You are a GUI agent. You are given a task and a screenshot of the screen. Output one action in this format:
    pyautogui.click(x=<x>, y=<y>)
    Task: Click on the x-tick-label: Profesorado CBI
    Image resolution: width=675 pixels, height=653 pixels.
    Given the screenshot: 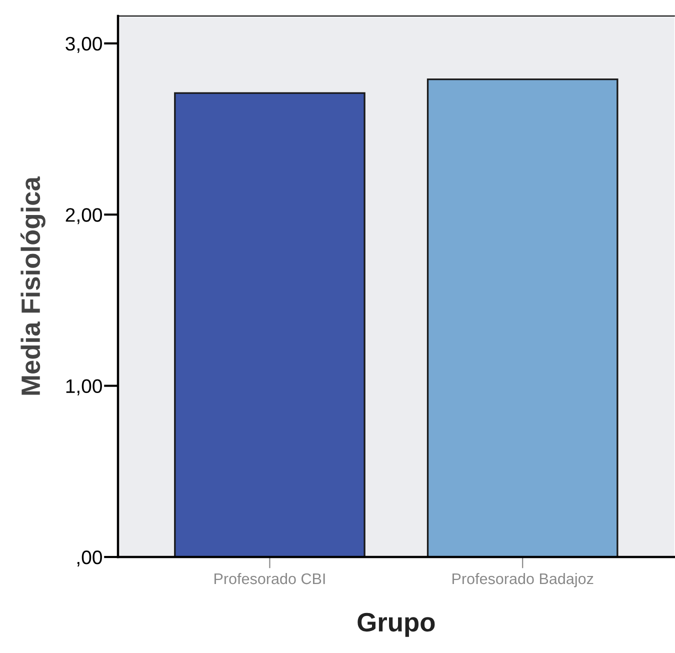 What is the action you would take?
    pyautogui.click(x=269, y=578)
    